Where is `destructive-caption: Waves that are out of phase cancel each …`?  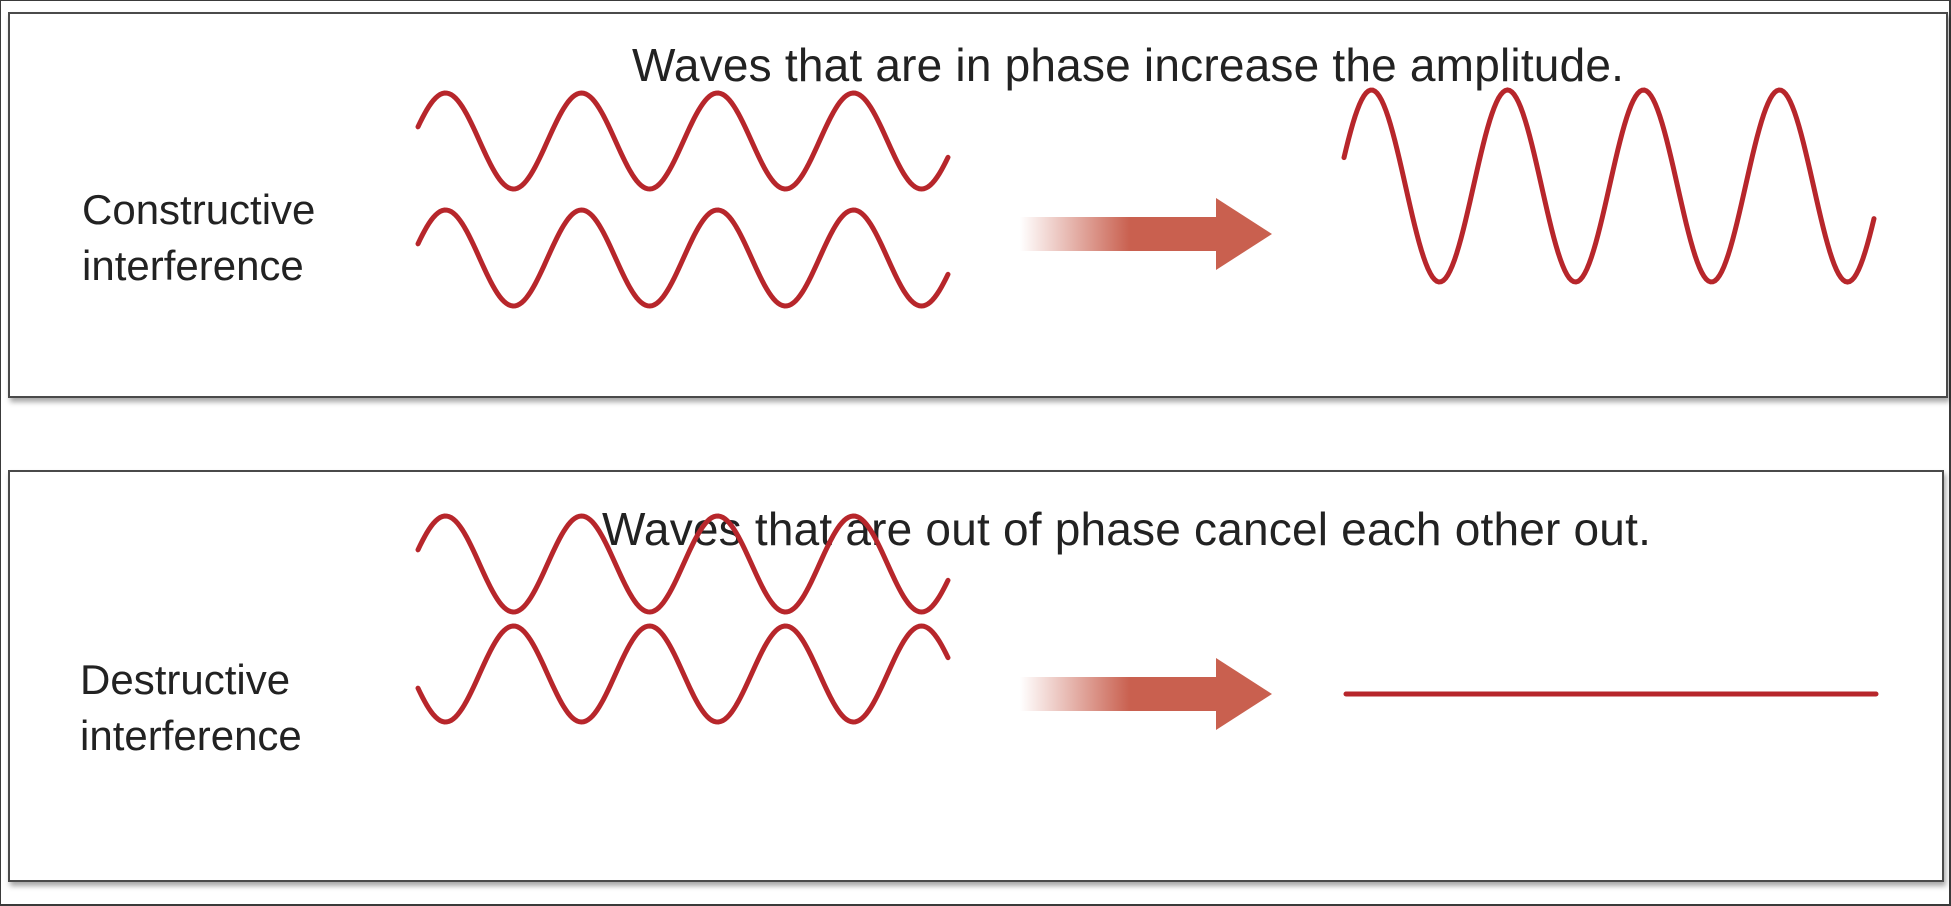 destructive-caption: Waves that are out of phase cancel each … is located at coordinates (1127, 529).